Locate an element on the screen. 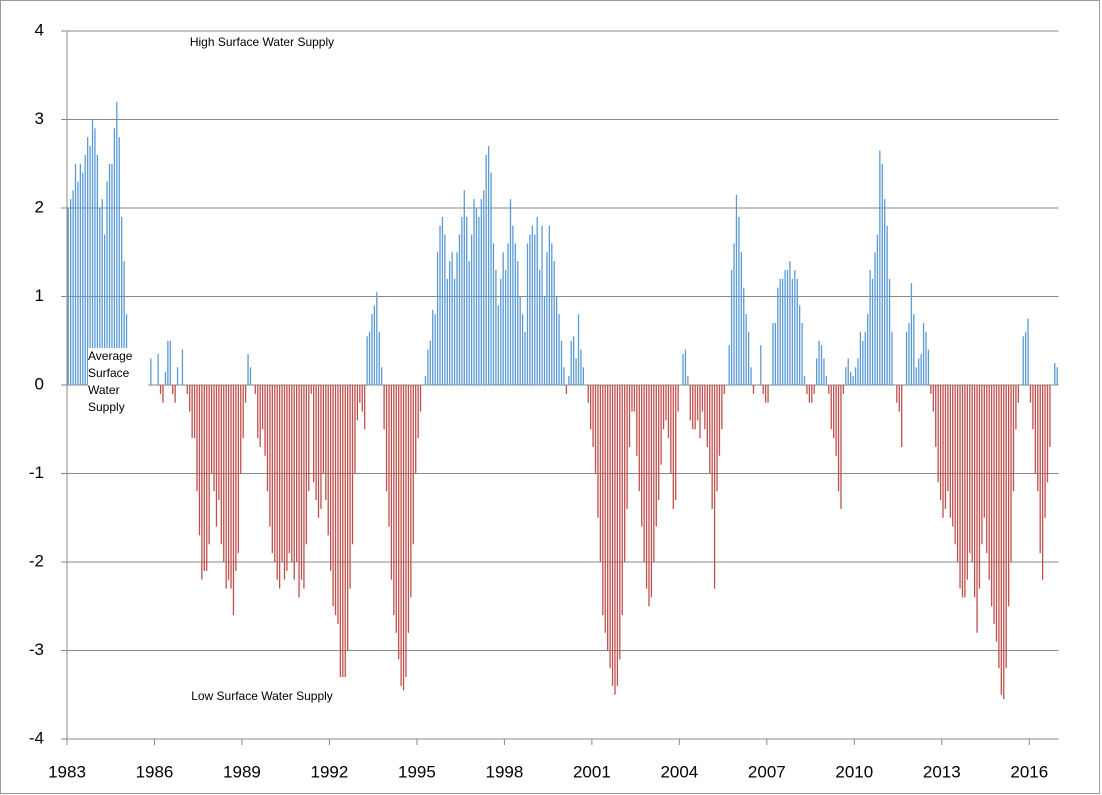  x-tick-label: 2001 is located at coordinates (592, 771).